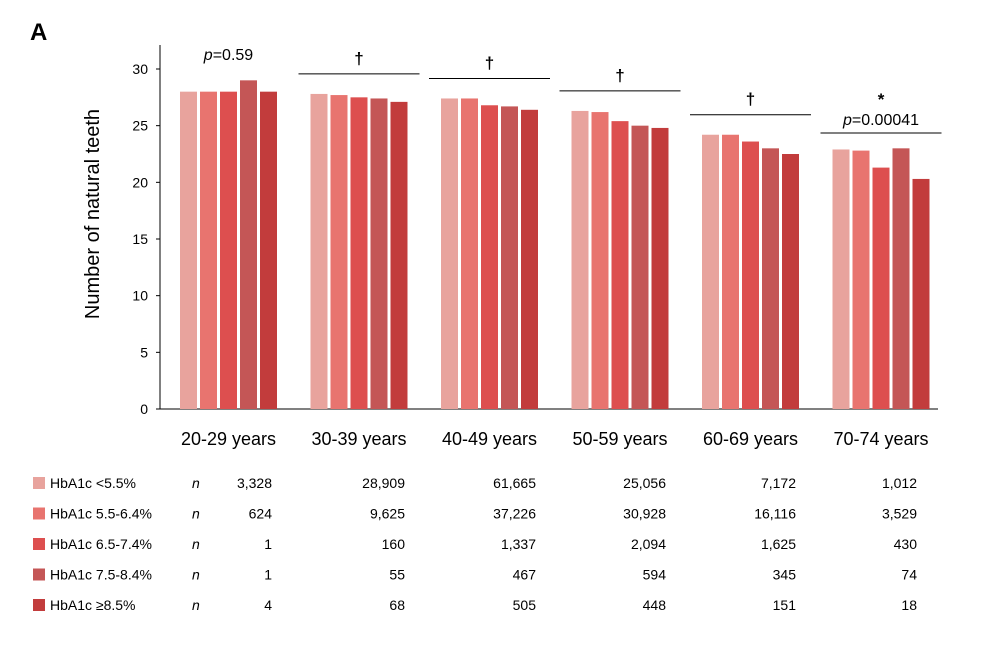  Describe the element at coordinates (655, 605) in the screenshot. I see `table-cell: 448` at that location.